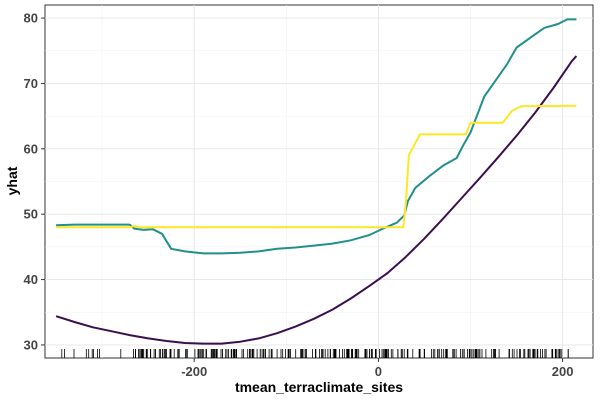 This screenshot has width=600, height=400. What do you see at coordinates (34, 181) in the screenshot?
I see `y-axis-ticks: 30 40 50 60 70 80` at bounding box center [34, 181].